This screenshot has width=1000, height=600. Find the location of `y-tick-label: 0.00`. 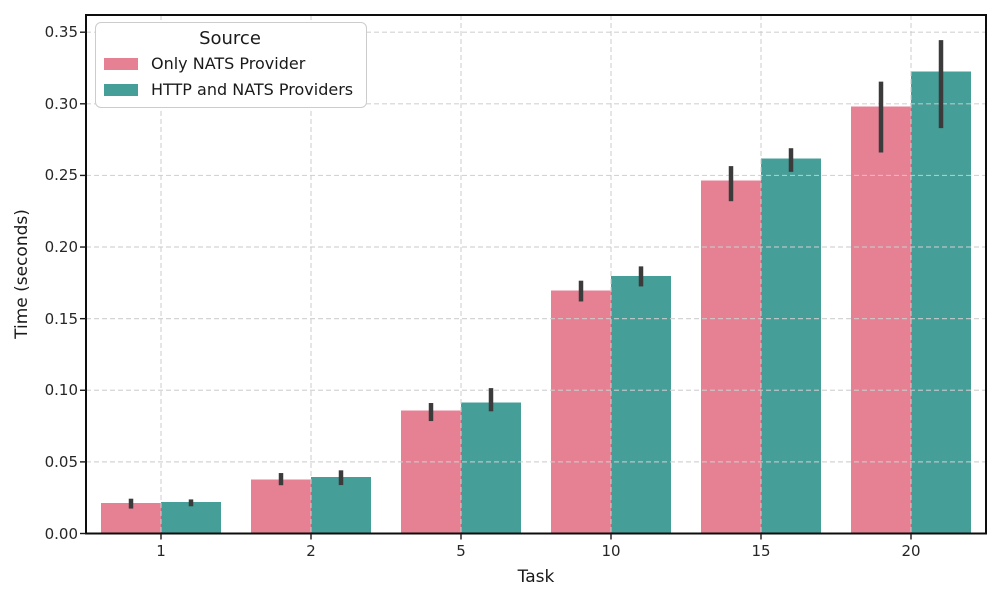

y-tick-label: 0.00 is located at coordinates (61, 533).